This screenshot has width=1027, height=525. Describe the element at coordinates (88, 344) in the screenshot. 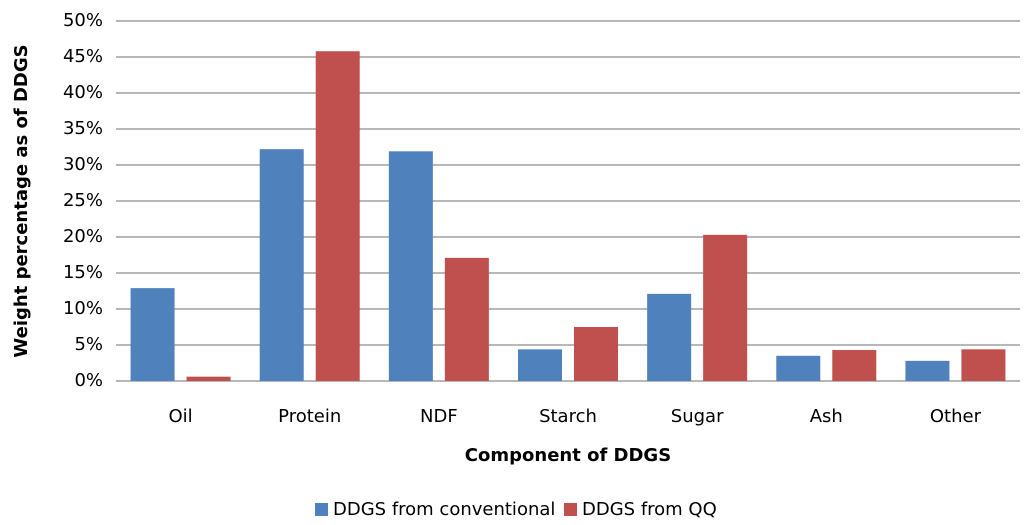

I see `y-tick-label: 5%` at that location.